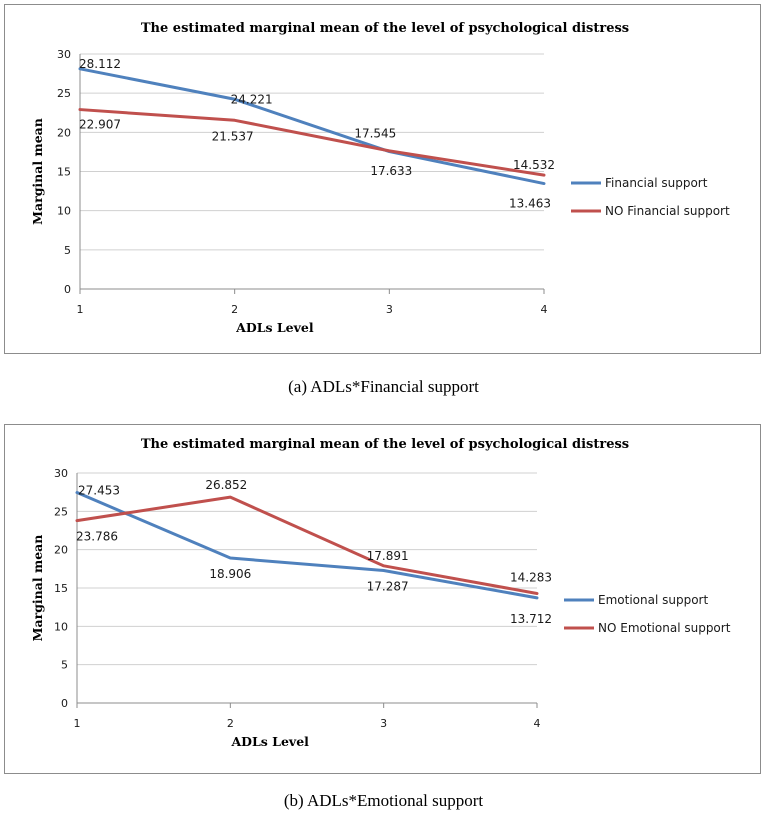  Describe the element at coordinates (99, 491) in the screenshot. I see `data-label: 27.453` at that location.